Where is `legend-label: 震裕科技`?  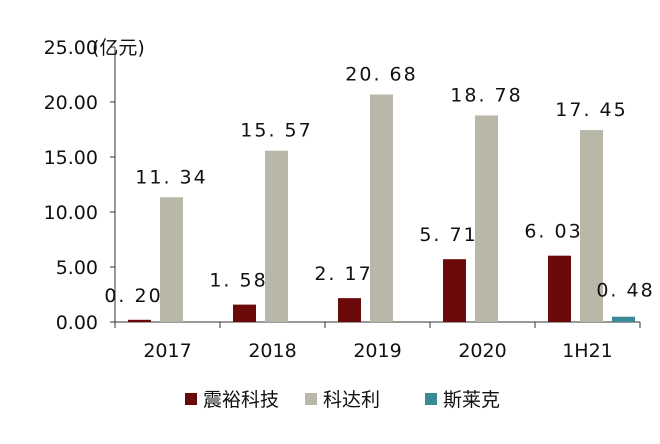 legend-label: 震裕科技 is located at coordinates (241, 400).